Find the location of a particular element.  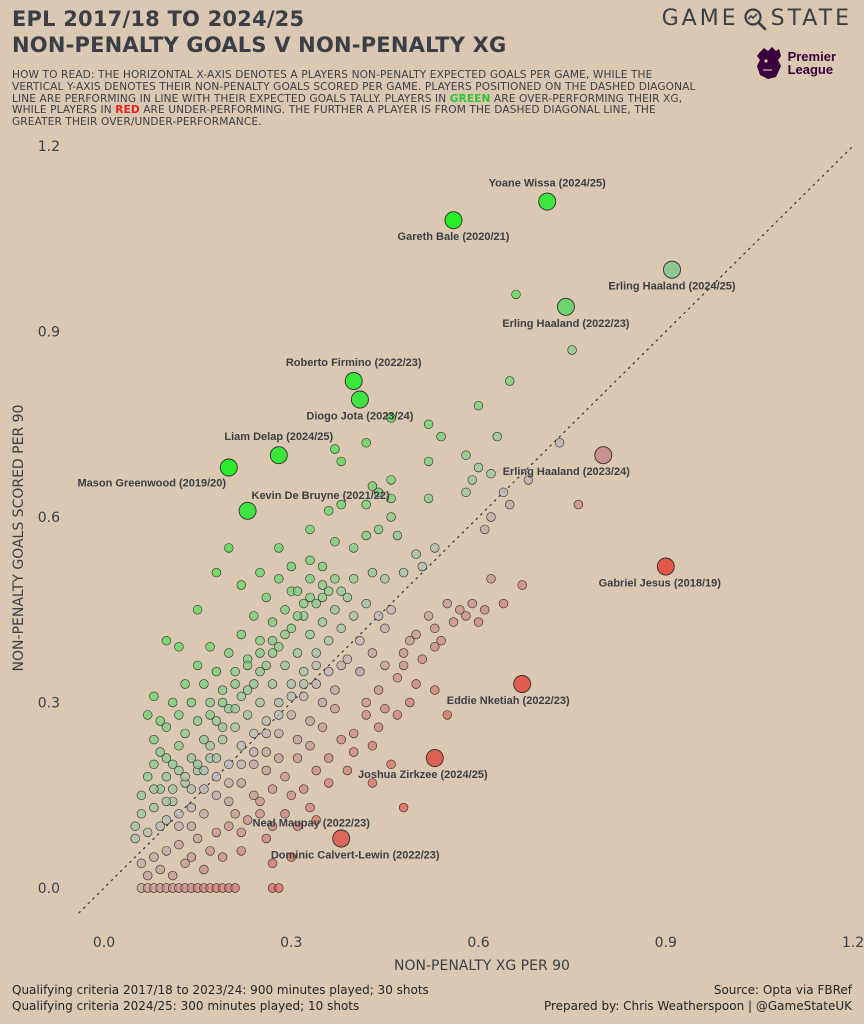

green-word: green is located at coordinates (470, 98).